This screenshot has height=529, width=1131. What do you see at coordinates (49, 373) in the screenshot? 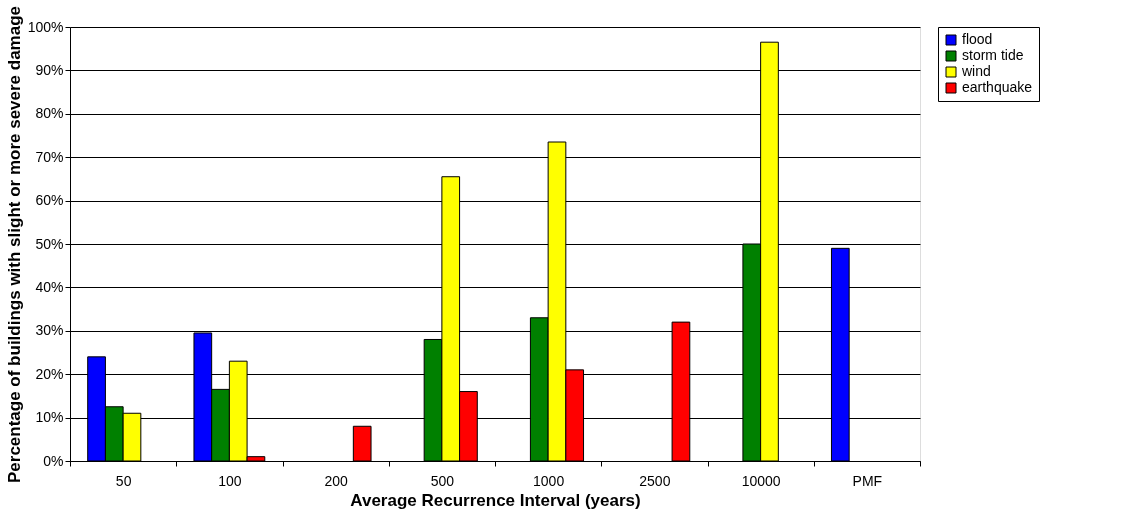
I see `y-tick-label: 20%` at bounding box center [49, 373].